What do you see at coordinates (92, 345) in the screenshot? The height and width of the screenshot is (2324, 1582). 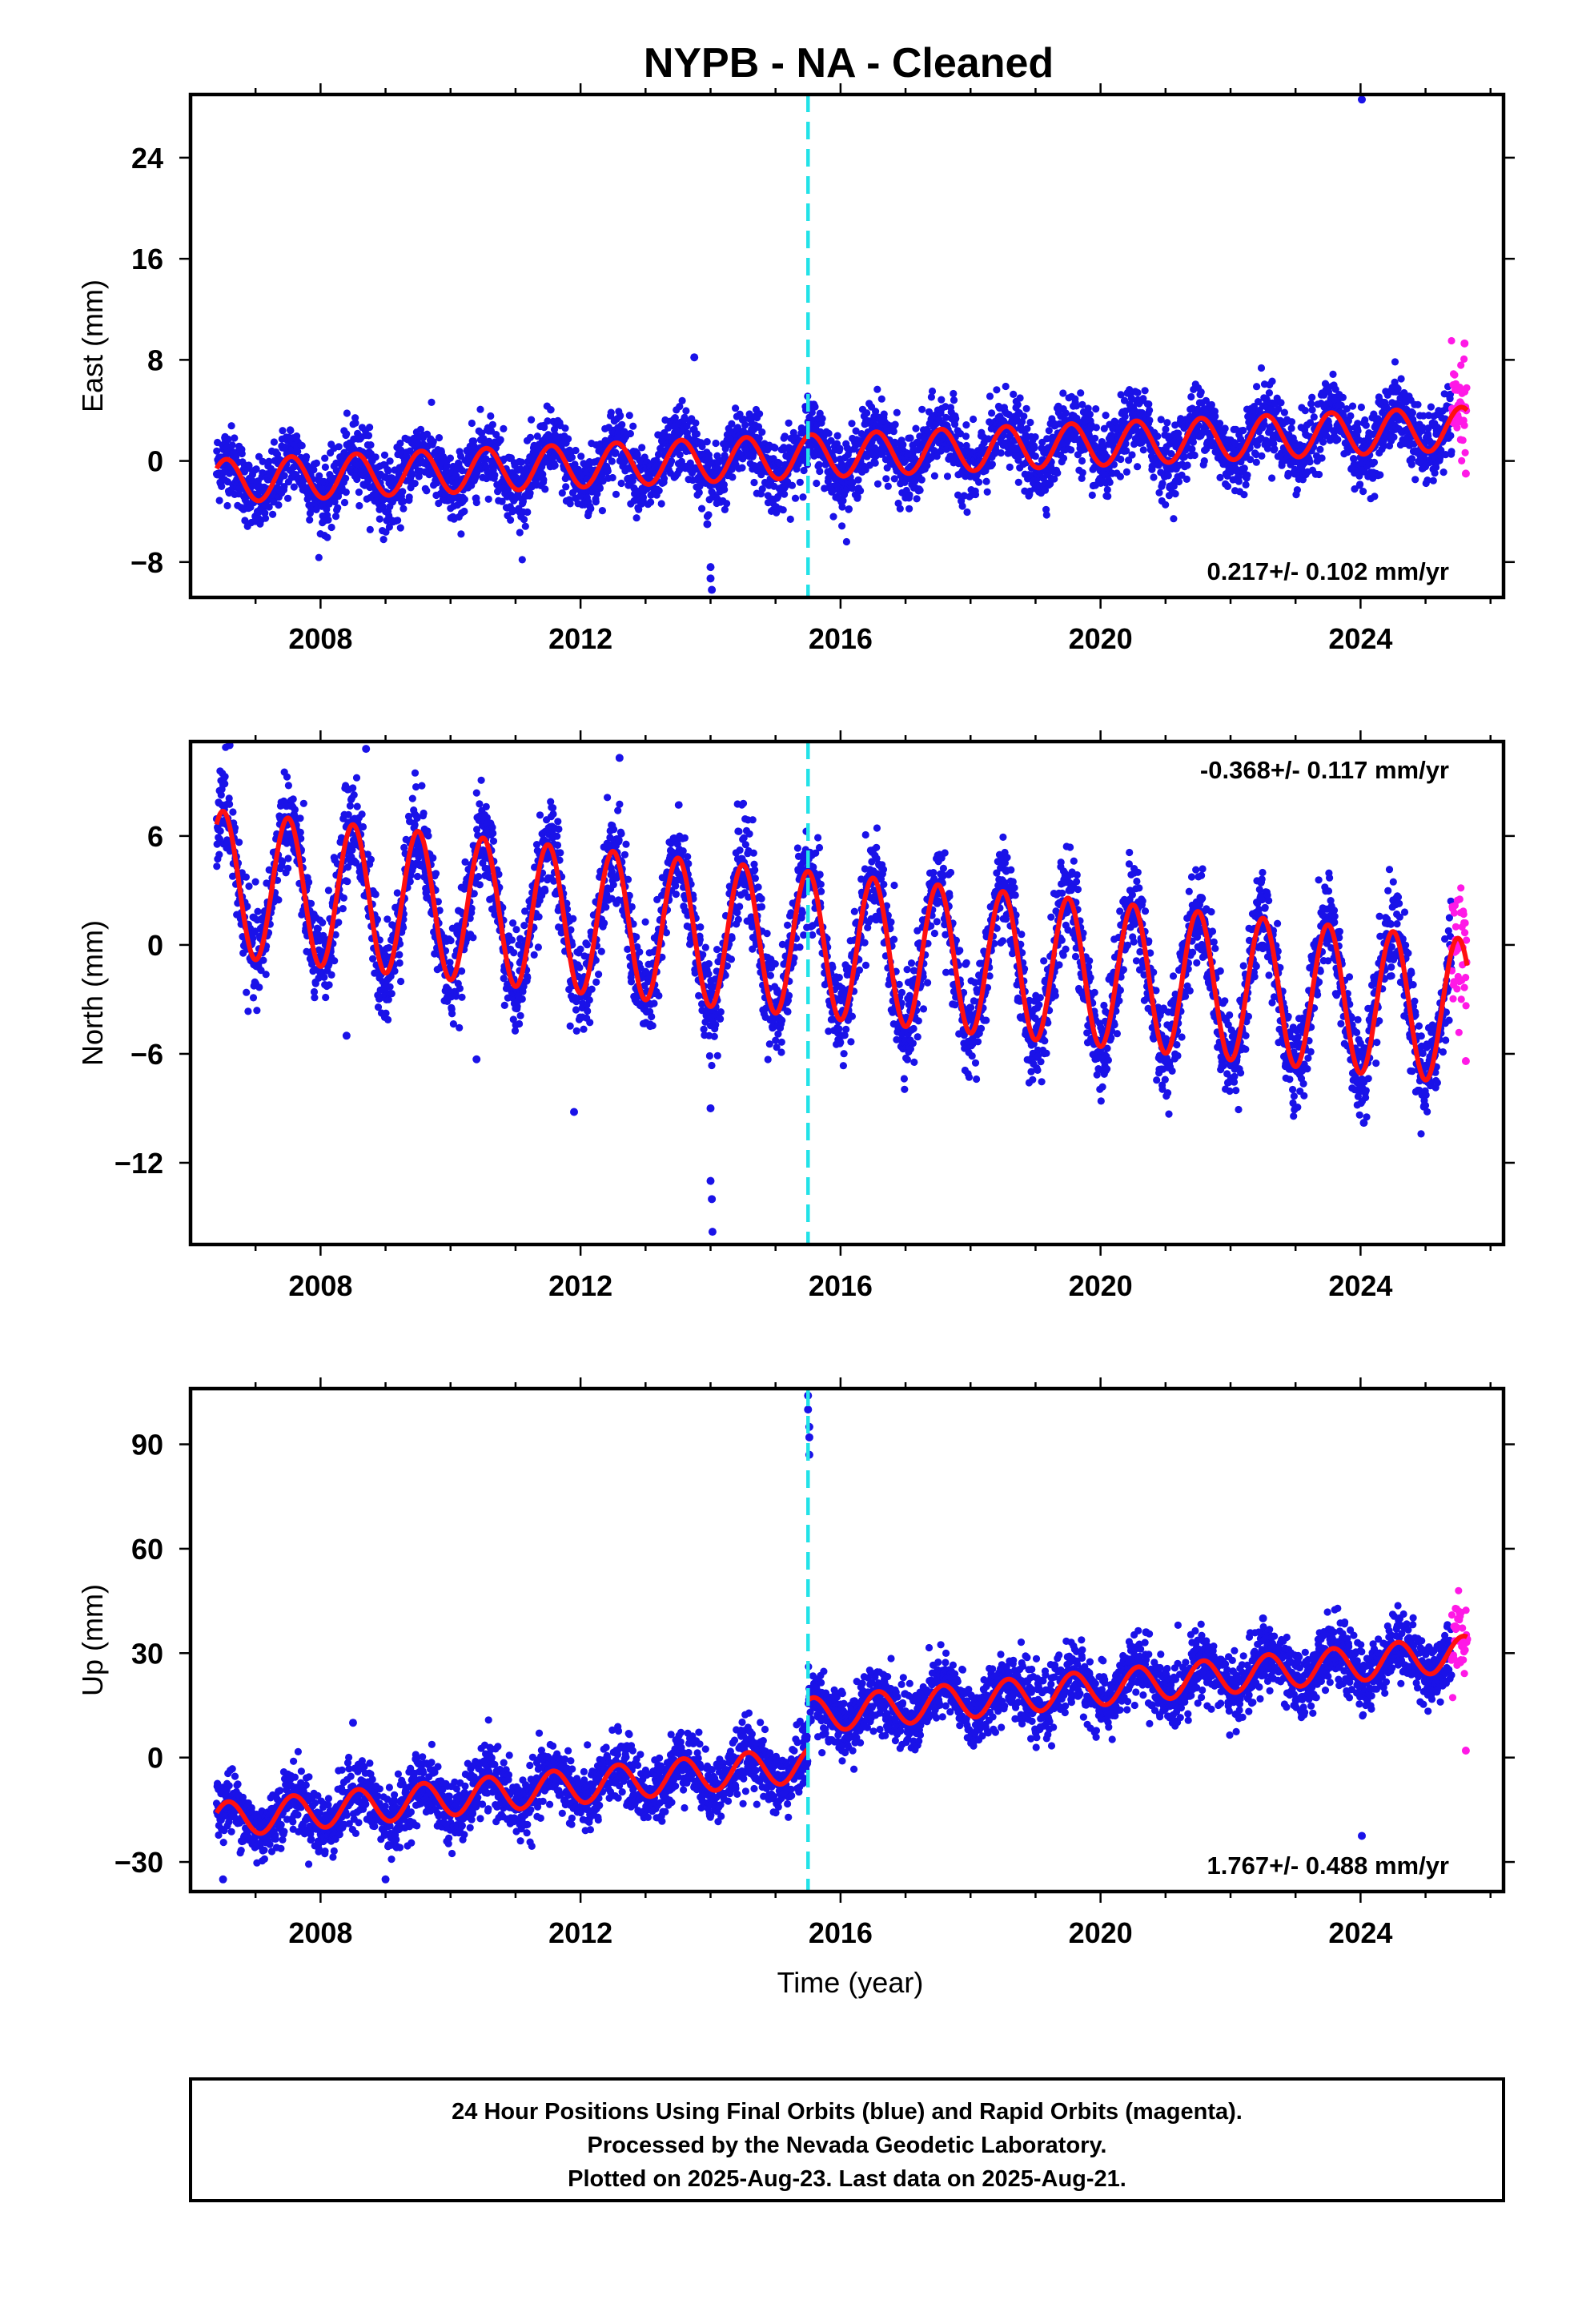 I see `y-axis-label: East (mm)` at bounding box center [92, 345].